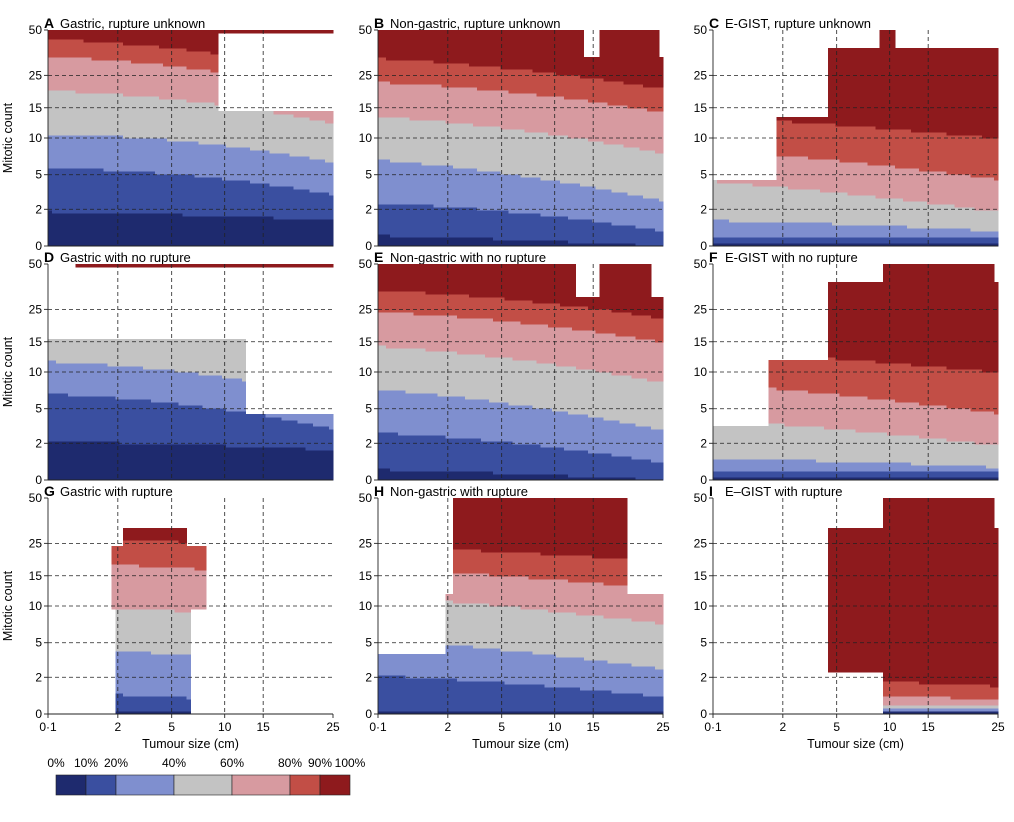  I want to click on panel-b: B Non-gastric, rupture unknown02510152550, so click(511, 134).